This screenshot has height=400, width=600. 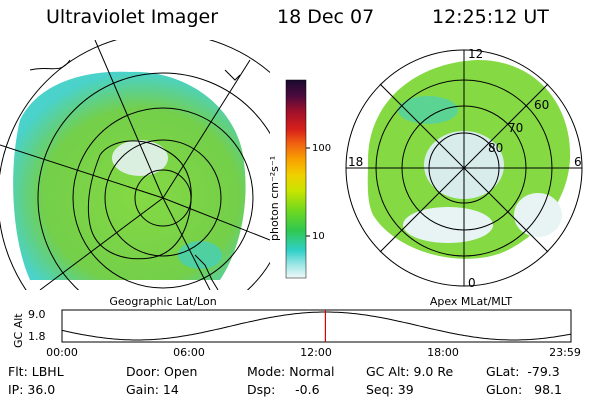 I want to click on altitude-curve, so click(x=316, y=326).